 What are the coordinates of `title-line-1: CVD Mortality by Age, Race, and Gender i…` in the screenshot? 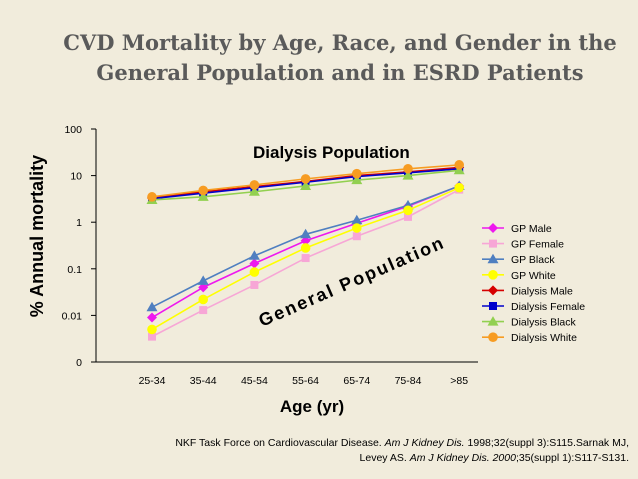 It's located at (340, 42).